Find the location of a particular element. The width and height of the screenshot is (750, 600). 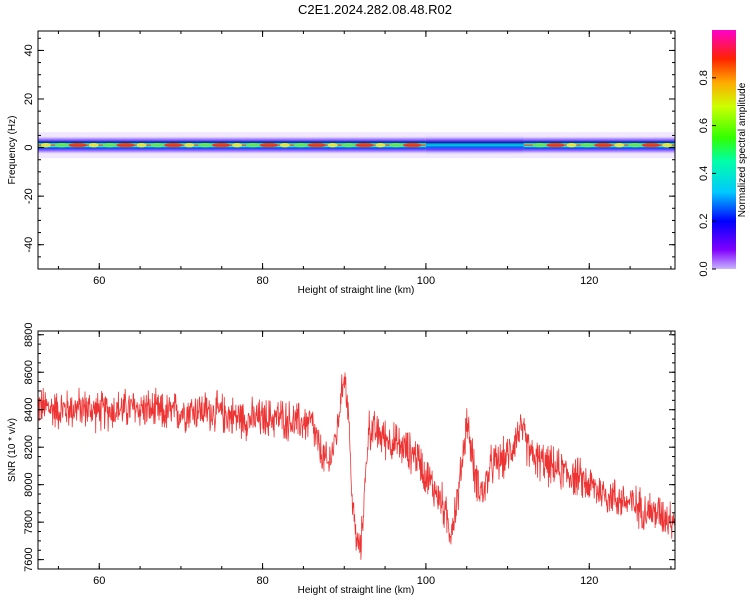

snr-y-tick-label: 8200 is located at coordinates (29, 447).